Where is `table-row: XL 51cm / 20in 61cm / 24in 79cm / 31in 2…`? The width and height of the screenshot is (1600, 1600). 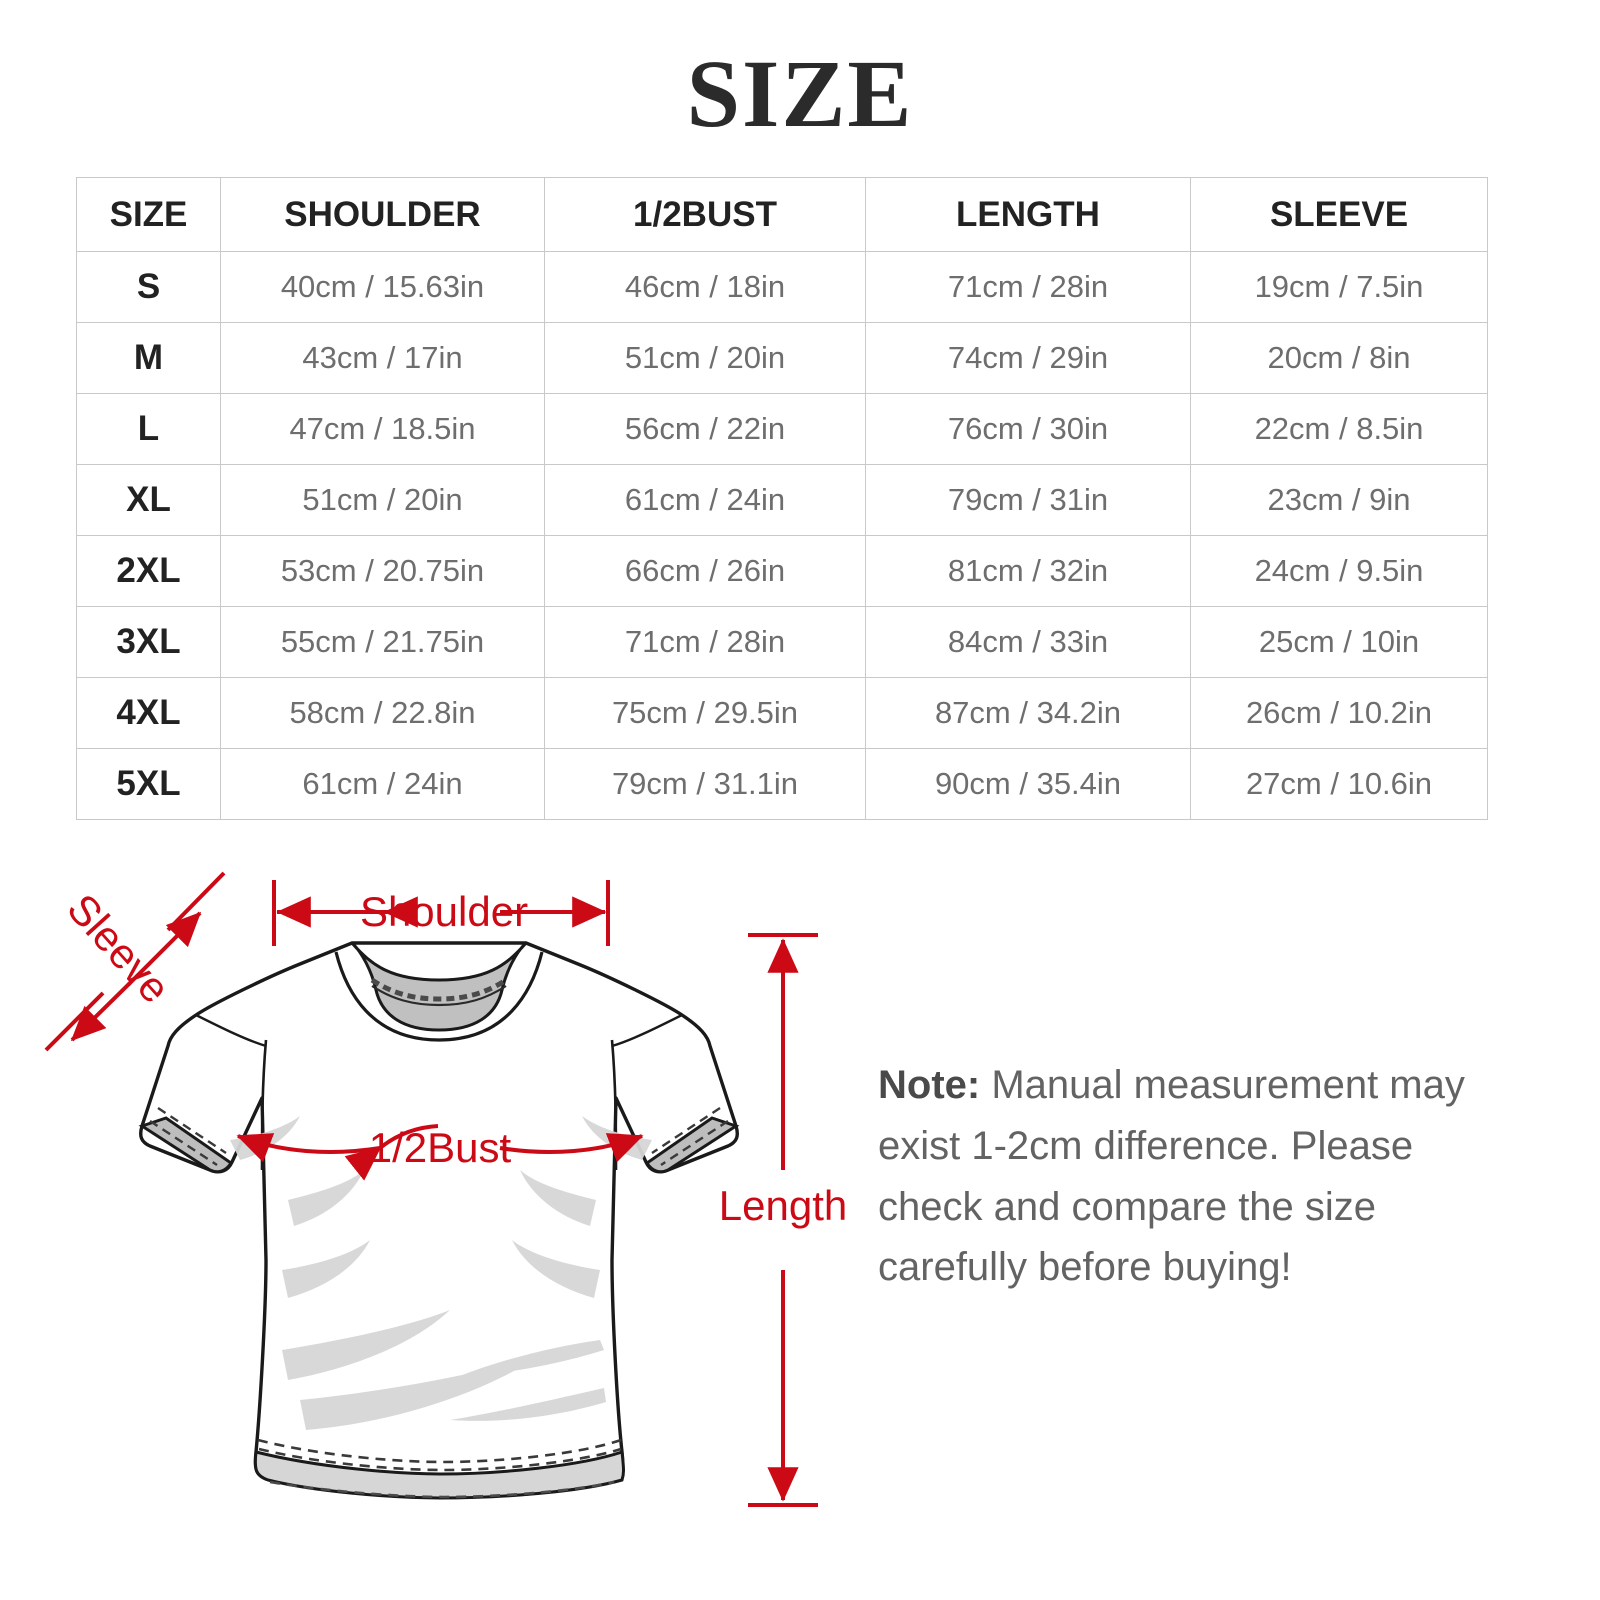 table-row: XL 51cm / 20in 61cm / 24in 79cm / 31in 2… is located at coordinates (782, 500).